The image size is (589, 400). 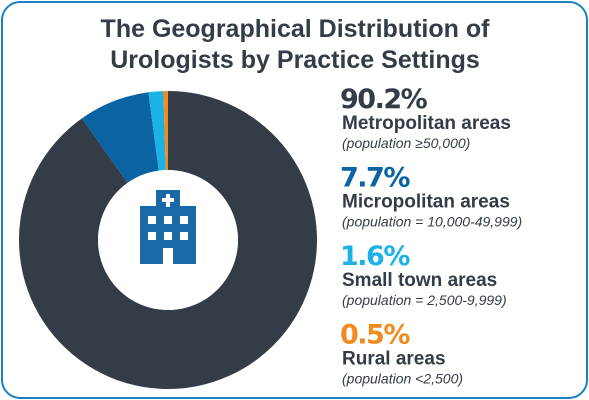 I want to click on legend-name: Small town areas, so click(x=419, y=280).